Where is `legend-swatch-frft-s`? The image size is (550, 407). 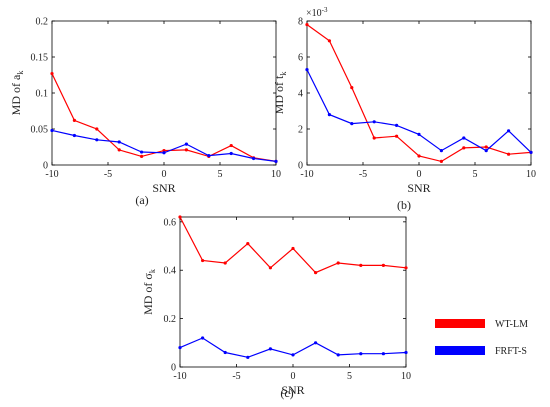 legend-swatch-frft-s is located at coordinates (460, 350).